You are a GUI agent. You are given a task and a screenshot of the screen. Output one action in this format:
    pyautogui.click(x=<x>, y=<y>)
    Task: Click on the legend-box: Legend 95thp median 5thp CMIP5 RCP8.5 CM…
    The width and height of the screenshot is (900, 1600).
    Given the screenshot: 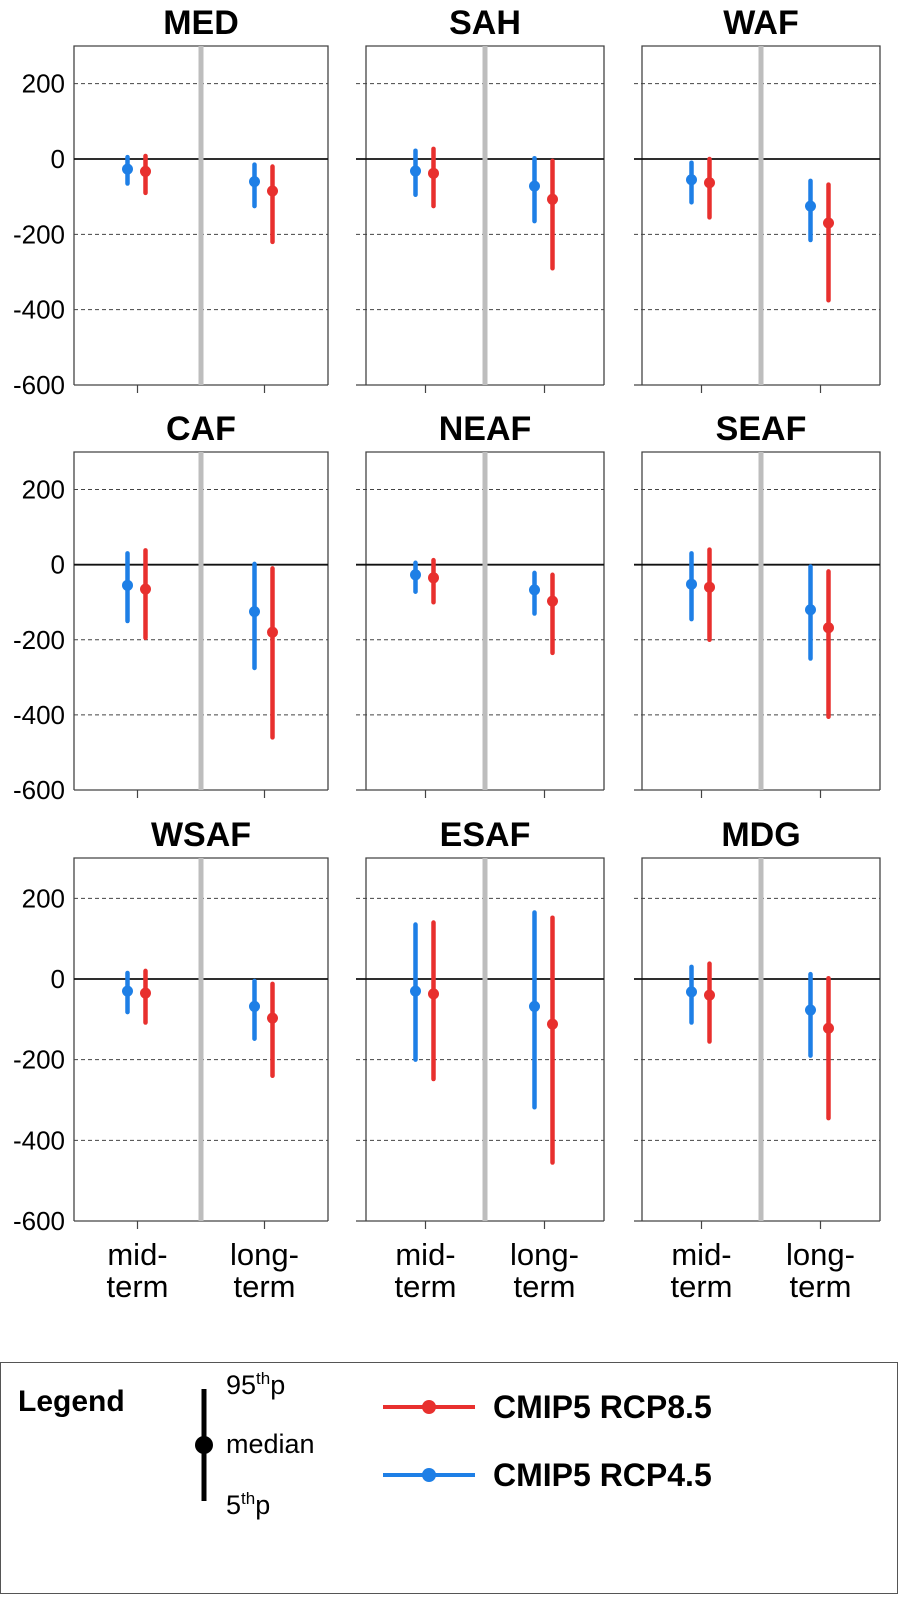 What is the action you would take?
    pyautogui.click(x=449, y=1478)
    